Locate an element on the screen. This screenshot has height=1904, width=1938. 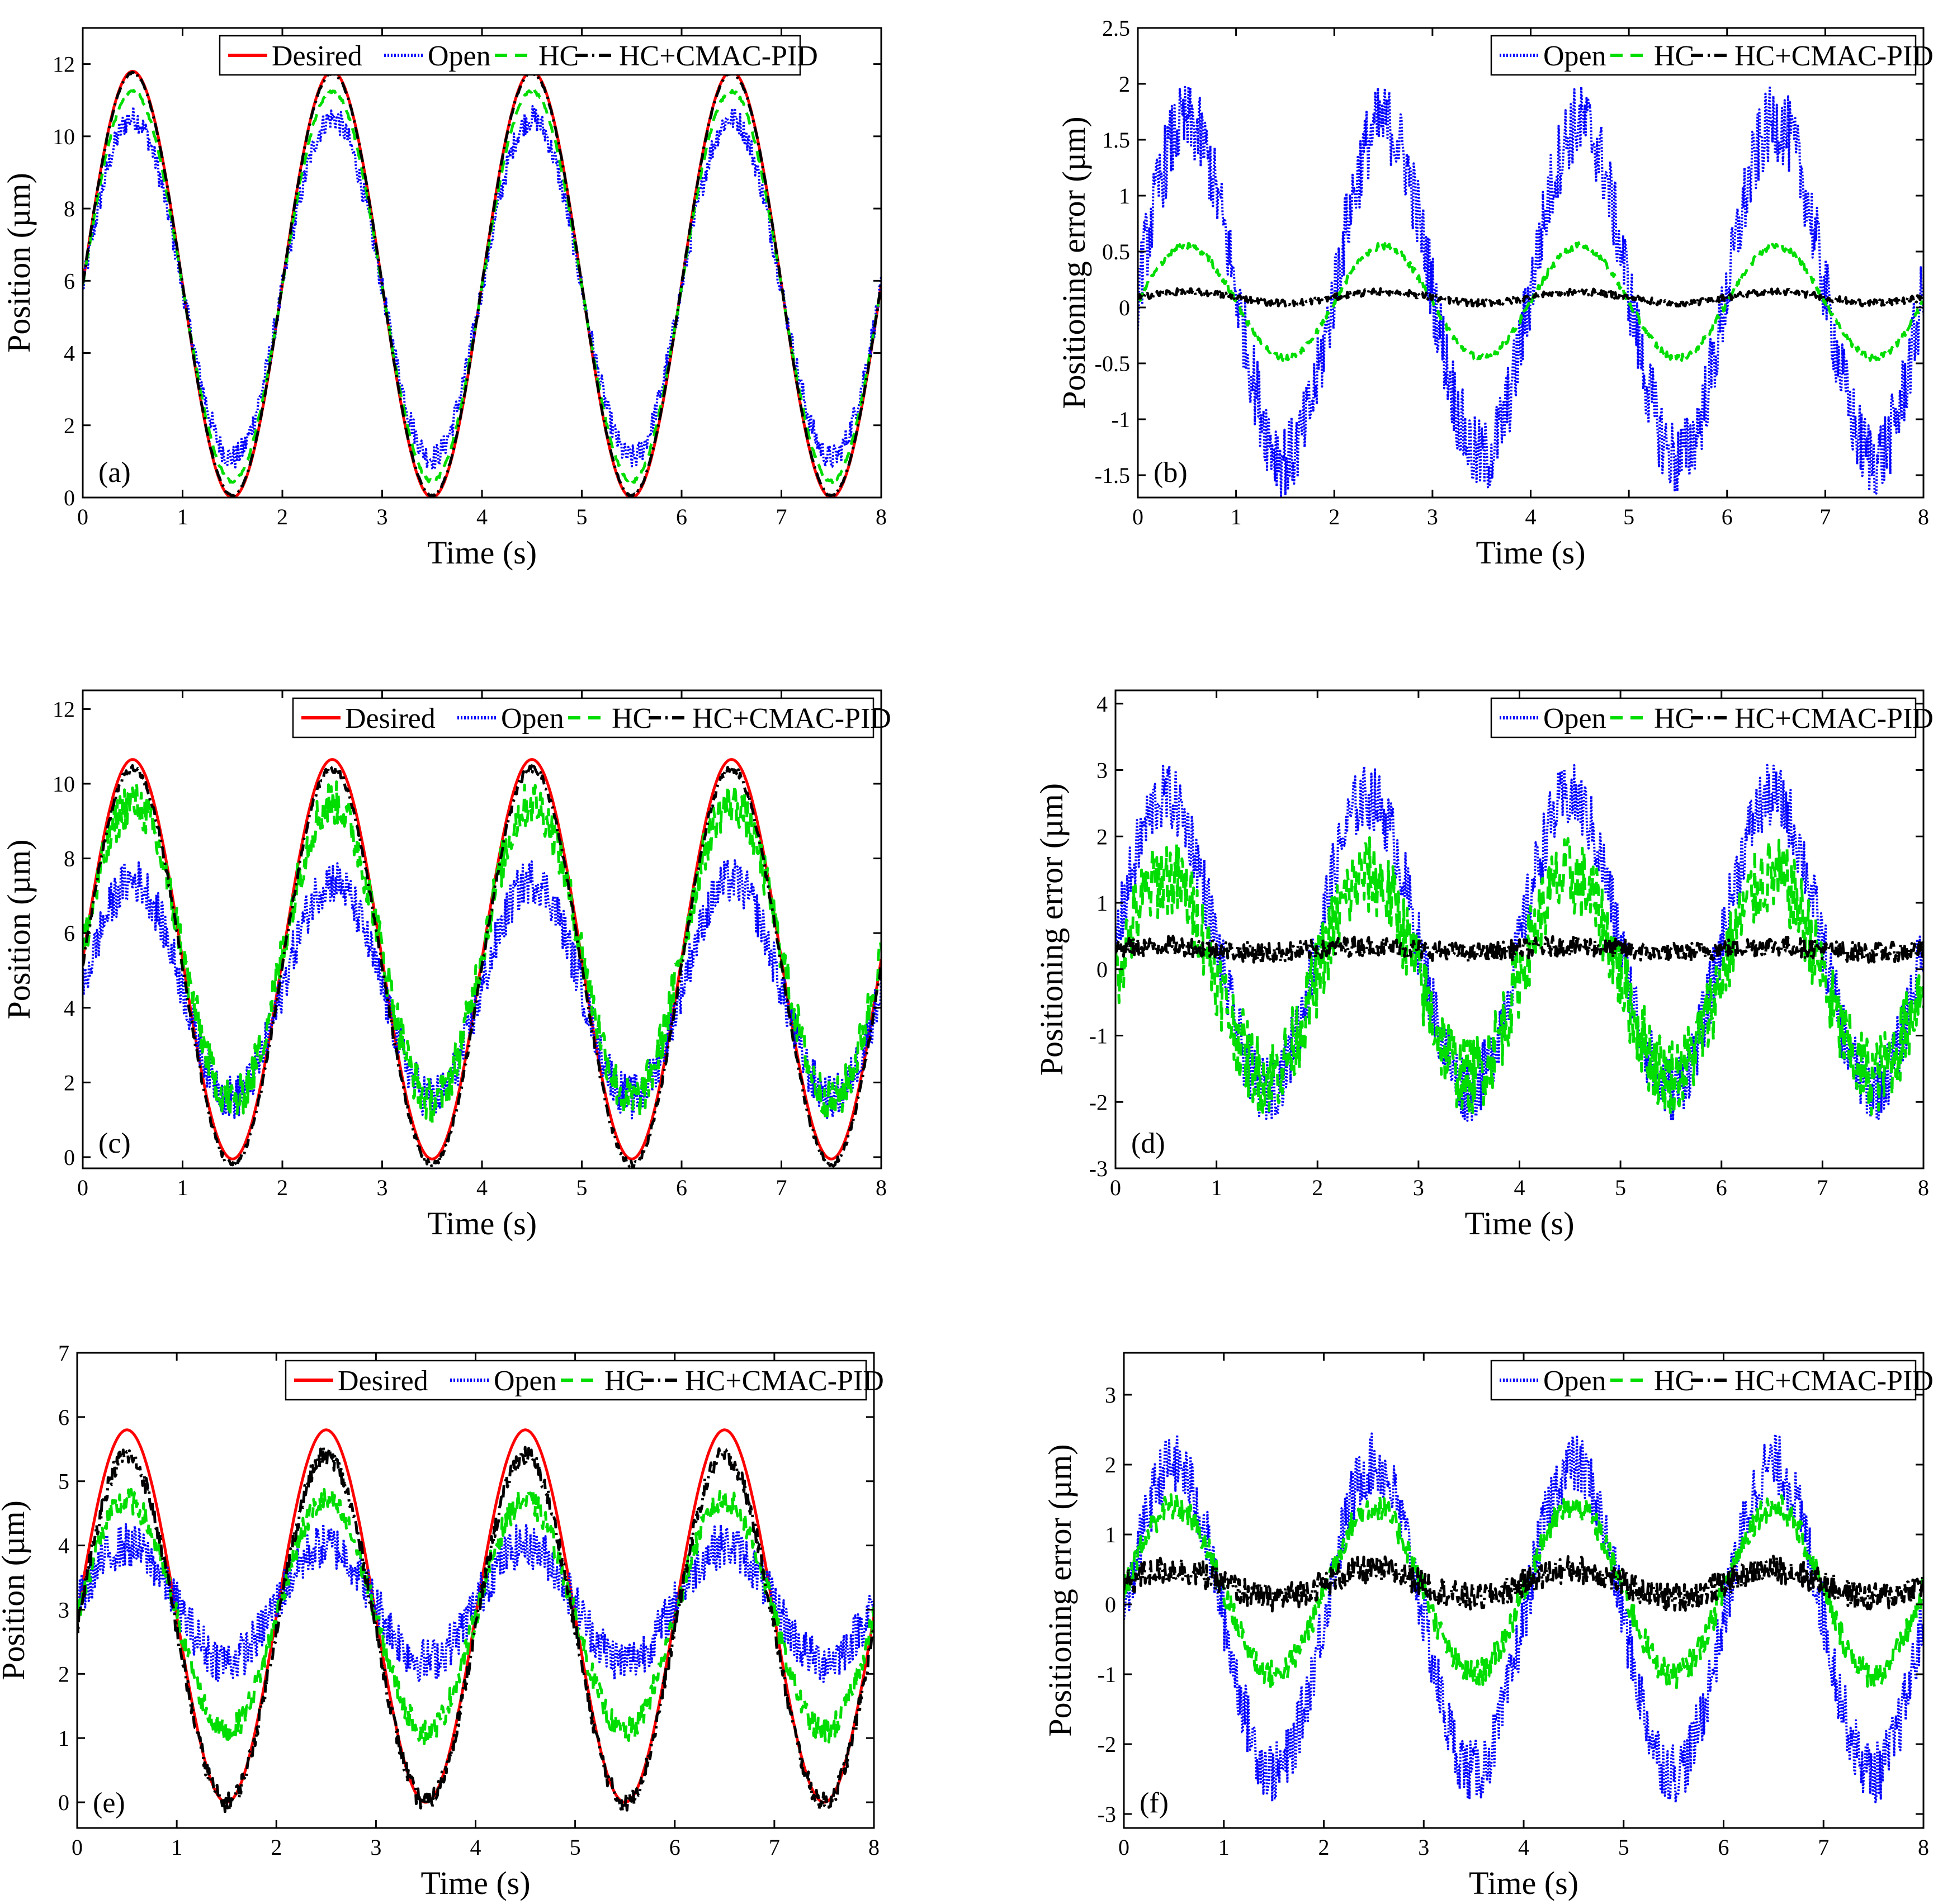
y-tick-label: 1 is located at coordinates (1124, 196).